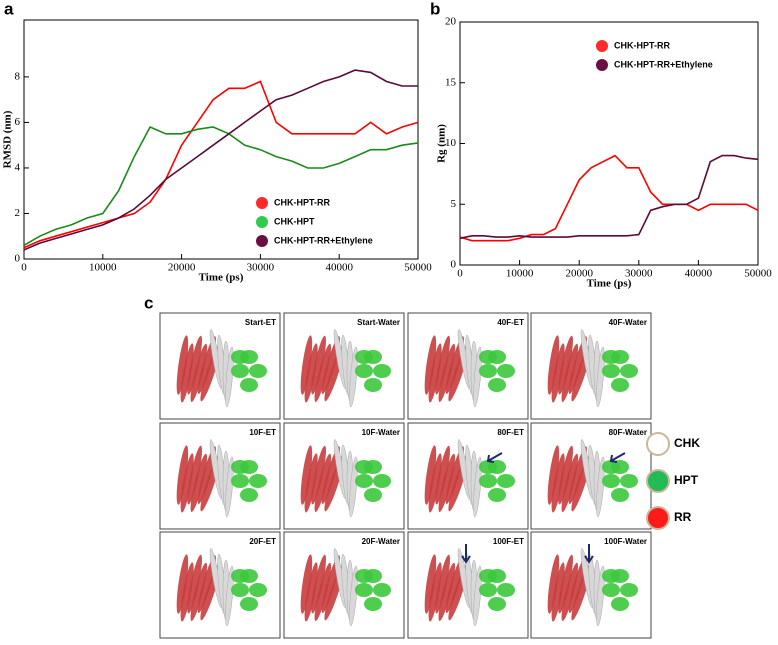 This screenshot has height=645, width=778. Describe the element at coordinates (628, 322) in the screenshot. I see `panel-title: 40F-Water` at that location.